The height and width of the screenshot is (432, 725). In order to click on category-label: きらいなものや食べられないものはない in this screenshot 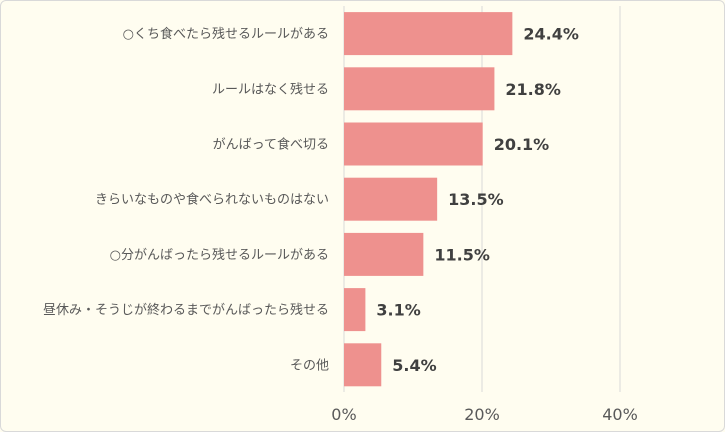, I will do `click(212, 200)`.